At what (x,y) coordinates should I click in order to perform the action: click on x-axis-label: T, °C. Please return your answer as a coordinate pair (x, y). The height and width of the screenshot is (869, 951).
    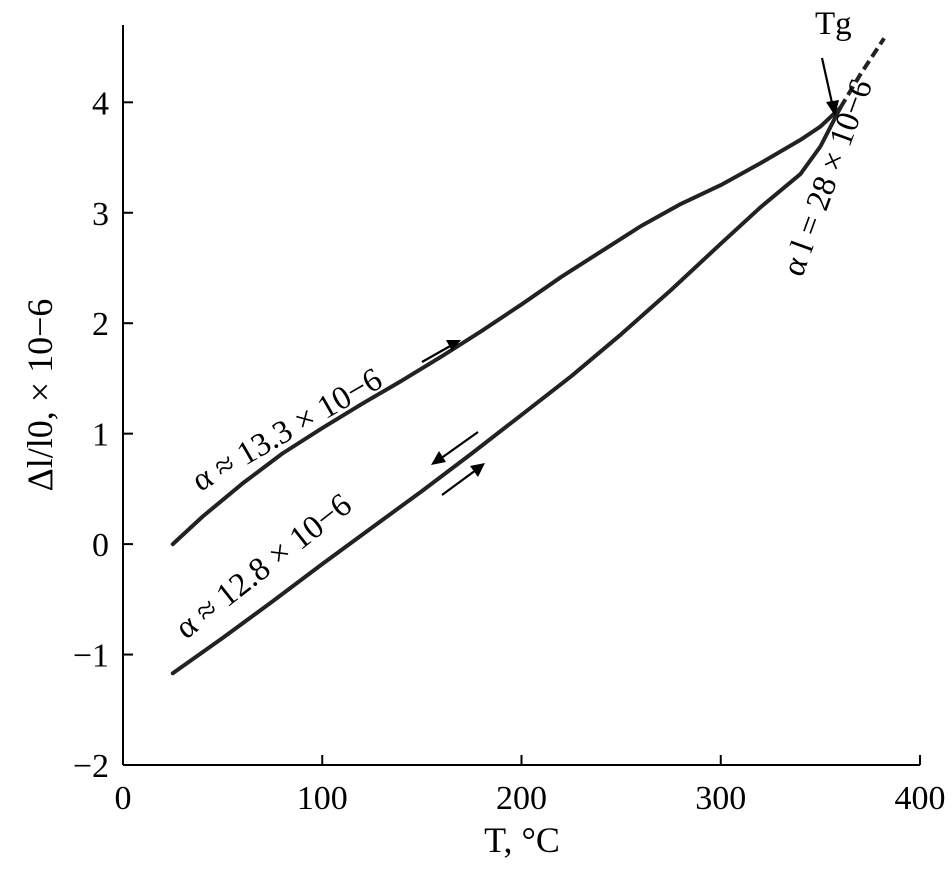
    Looking at the image, I should click on (522, 840).